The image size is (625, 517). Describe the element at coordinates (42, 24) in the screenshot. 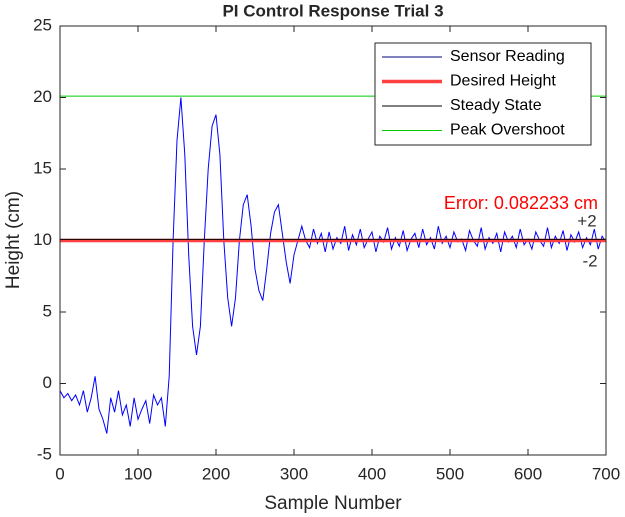

I see `y-tick-label: 25` at that location.